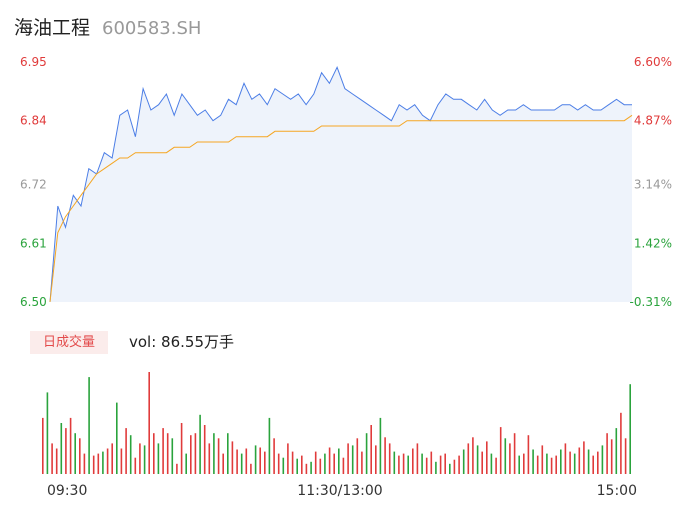  What do you see at coordinates (342, 491) in the screenshot?
I see `x-axis-labels: 09:30 11:30/13:00 15:00` at bounding box center [342, 491].